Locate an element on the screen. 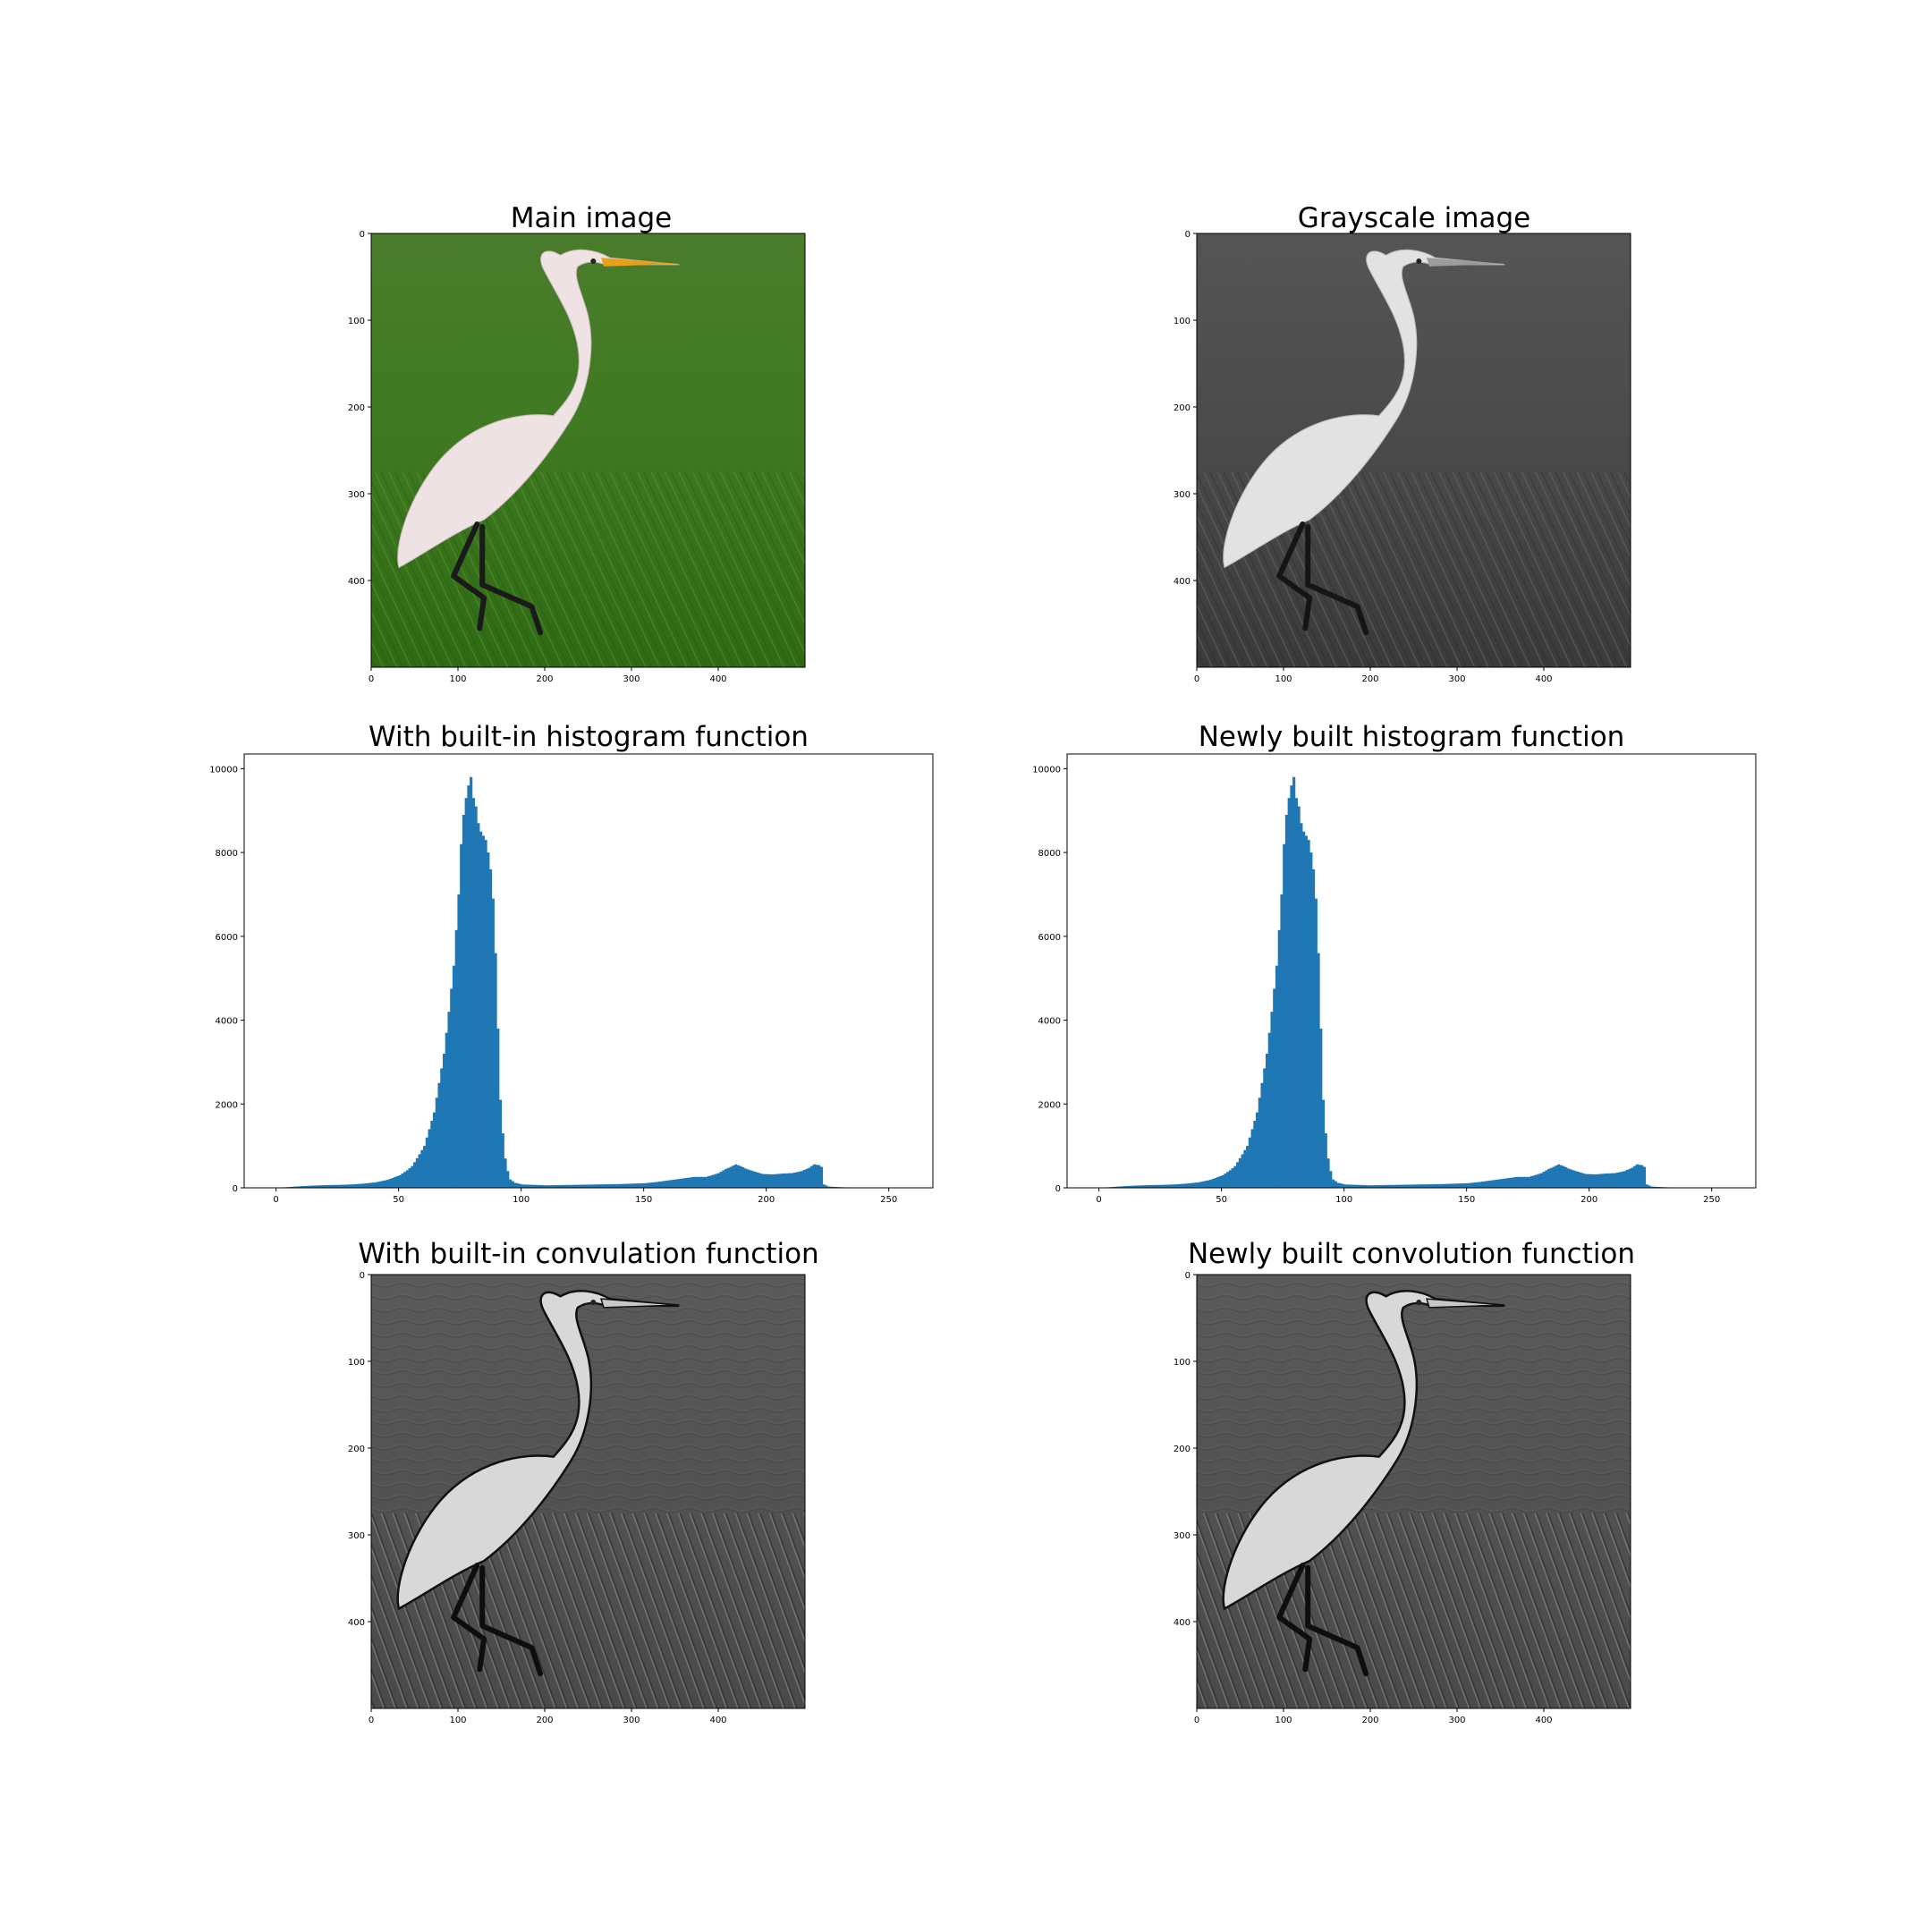 This screenshot has height=1932, width=1932. x-tick-label: 150 is located at coordinates (643, 1200).